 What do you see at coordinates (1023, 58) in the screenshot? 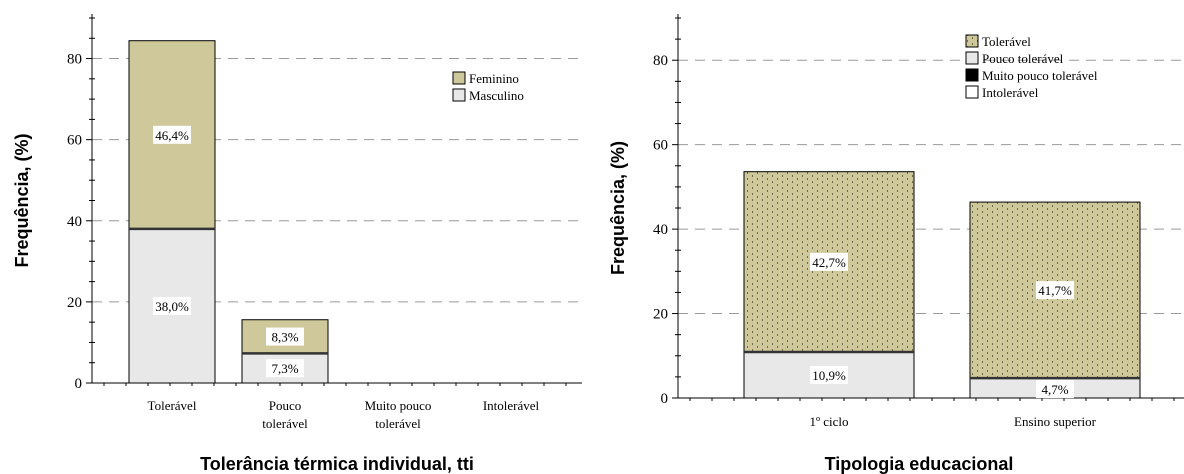
I see `legend-label: Pouco tolerável` at bounding box center [1023, 58].